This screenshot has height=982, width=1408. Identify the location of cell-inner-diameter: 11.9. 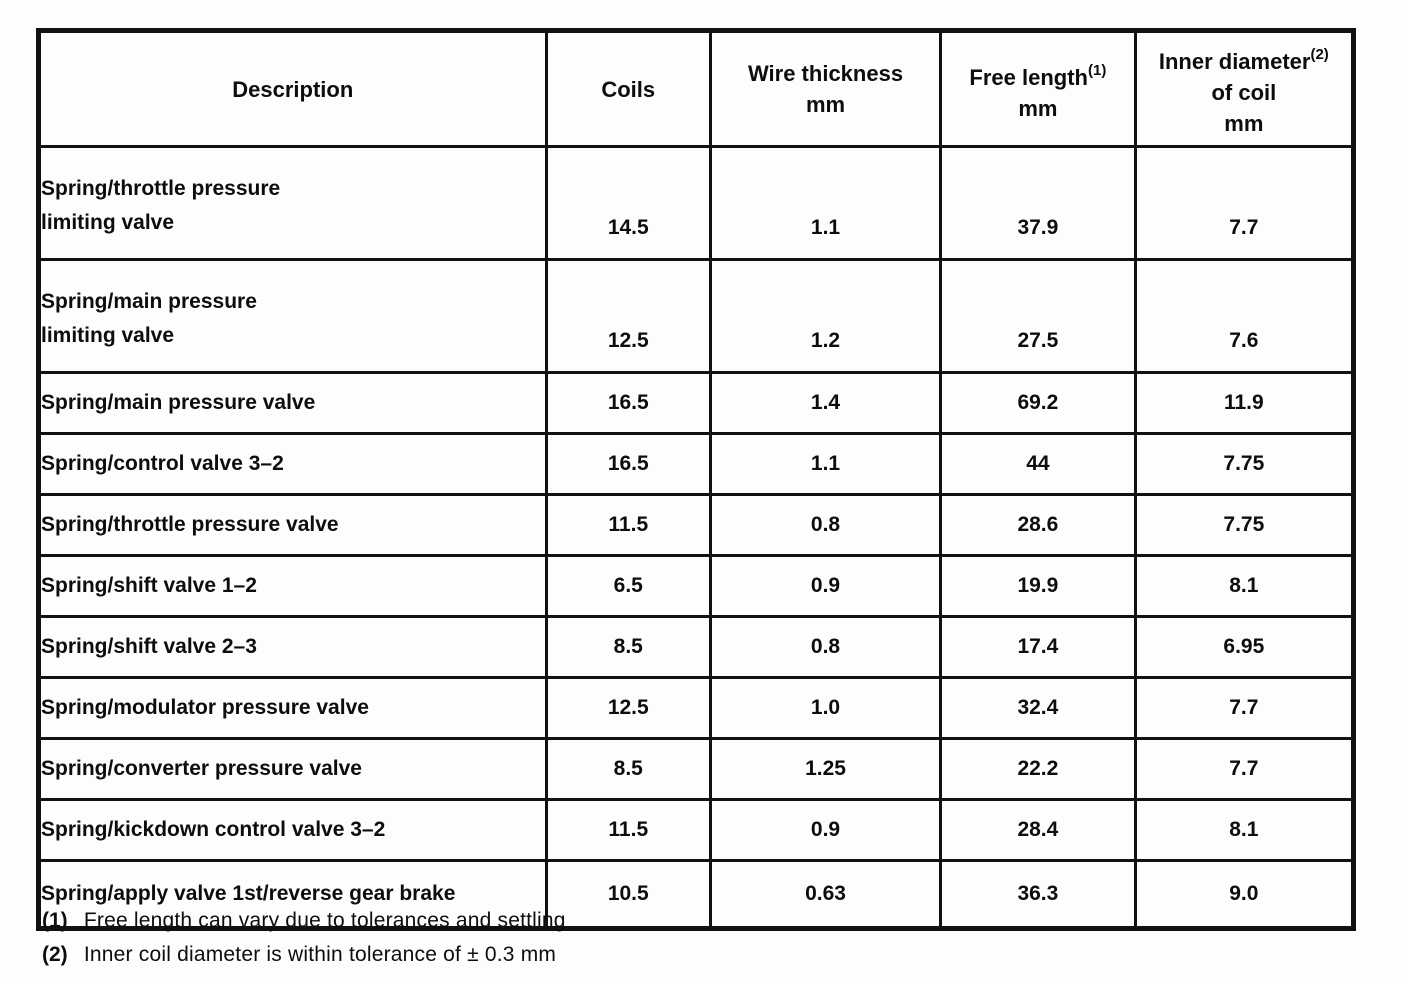
(1244, 403).